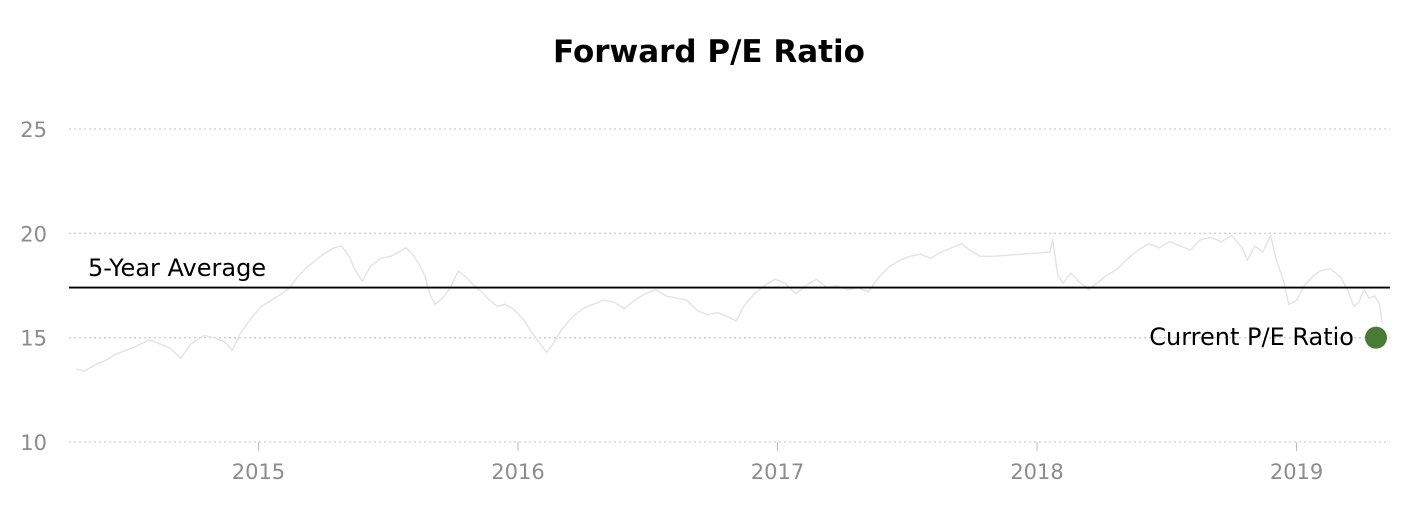 The image size is (1422, 510). I want to click on current-layer: Current P/E Ratio, so click(1268, 337).